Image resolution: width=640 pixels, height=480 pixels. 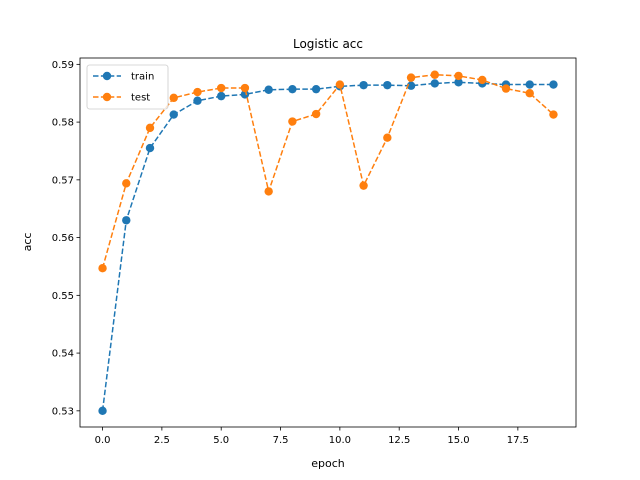 I want to click on y-tick-label: 0.58, so click(x=63, y=123).